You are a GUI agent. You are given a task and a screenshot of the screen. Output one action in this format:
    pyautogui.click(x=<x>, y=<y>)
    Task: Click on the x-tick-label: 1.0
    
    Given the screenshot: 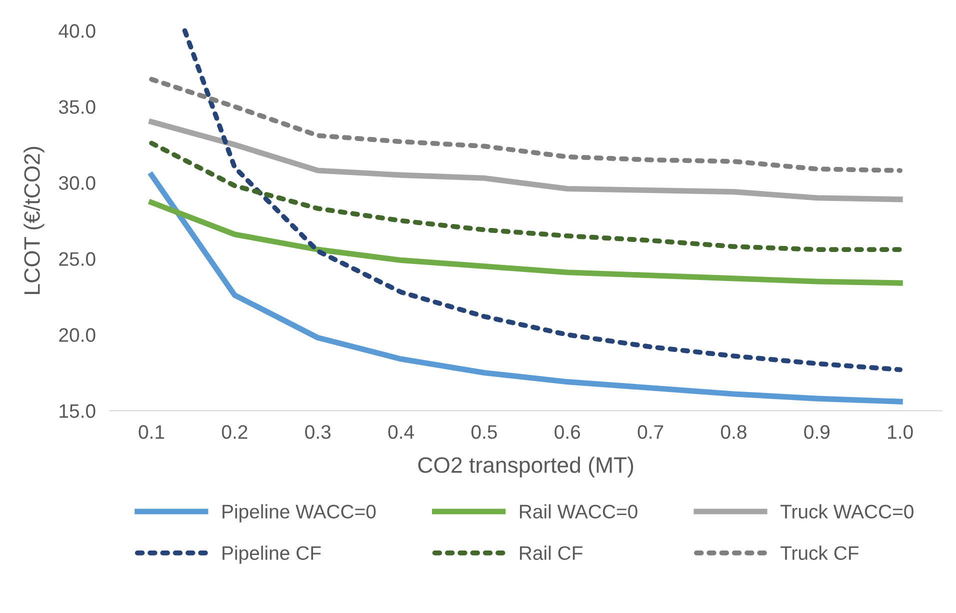 What is the action you would take?
    pyautogui.click(x=900, y=432)
    